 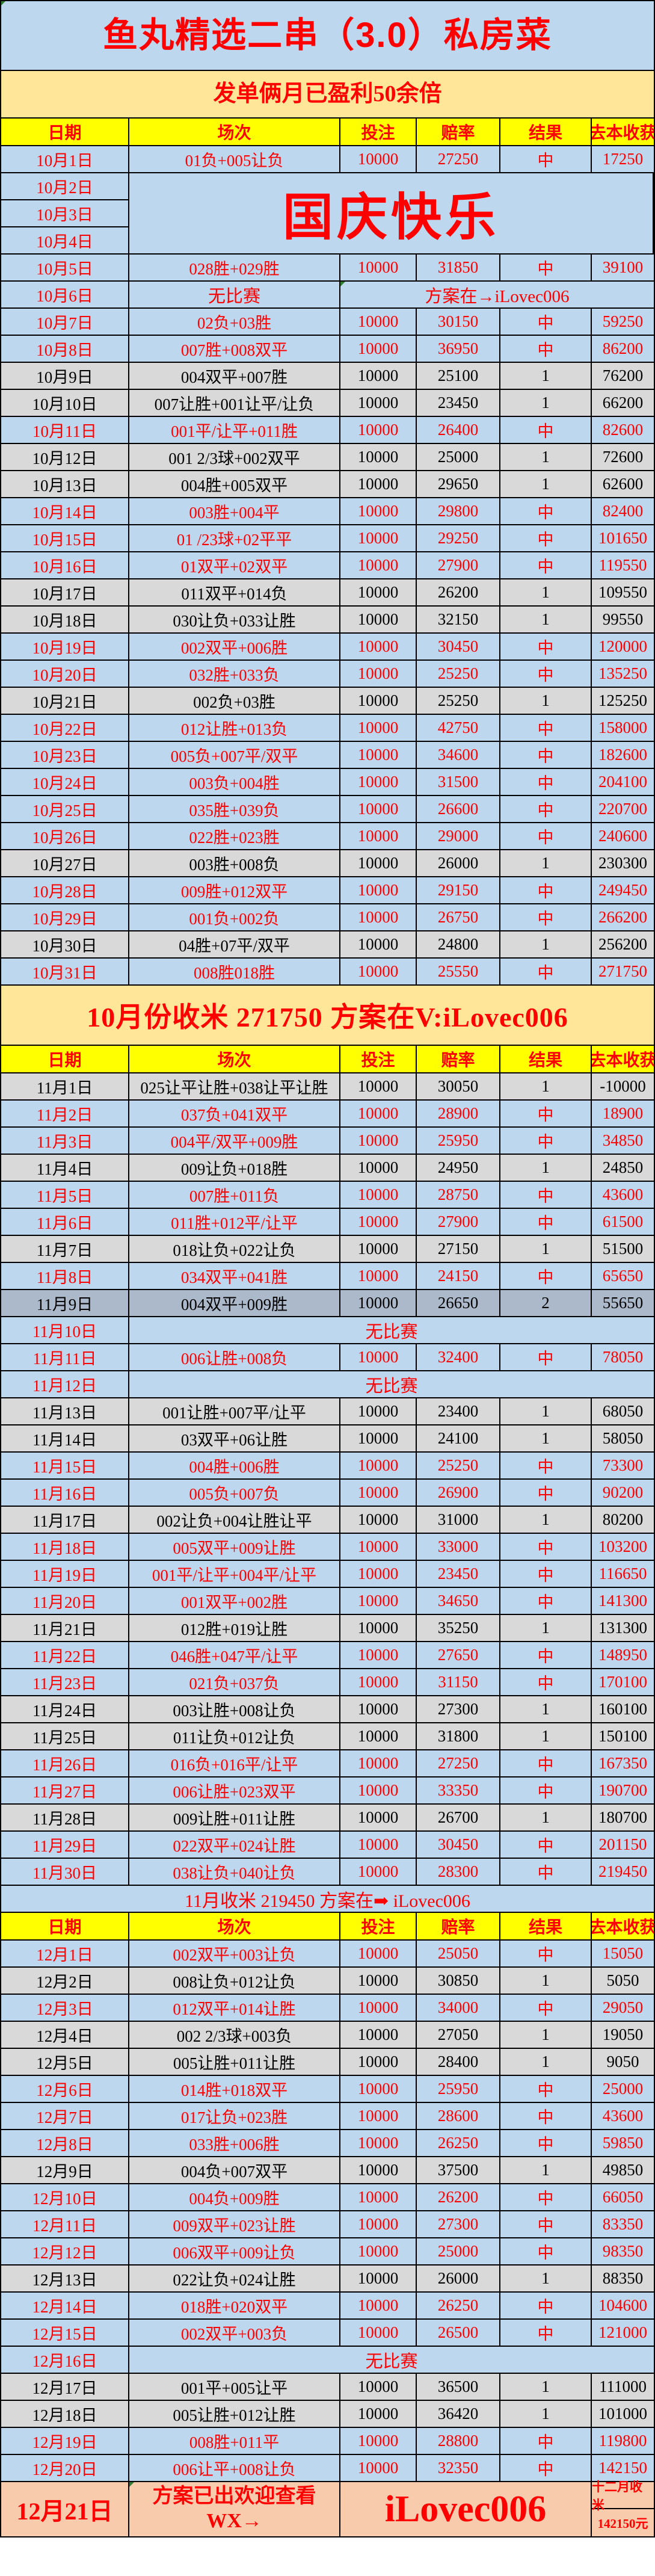 I want to click on match-cell: 001双平+002胜, so click(x=234, y=1601).